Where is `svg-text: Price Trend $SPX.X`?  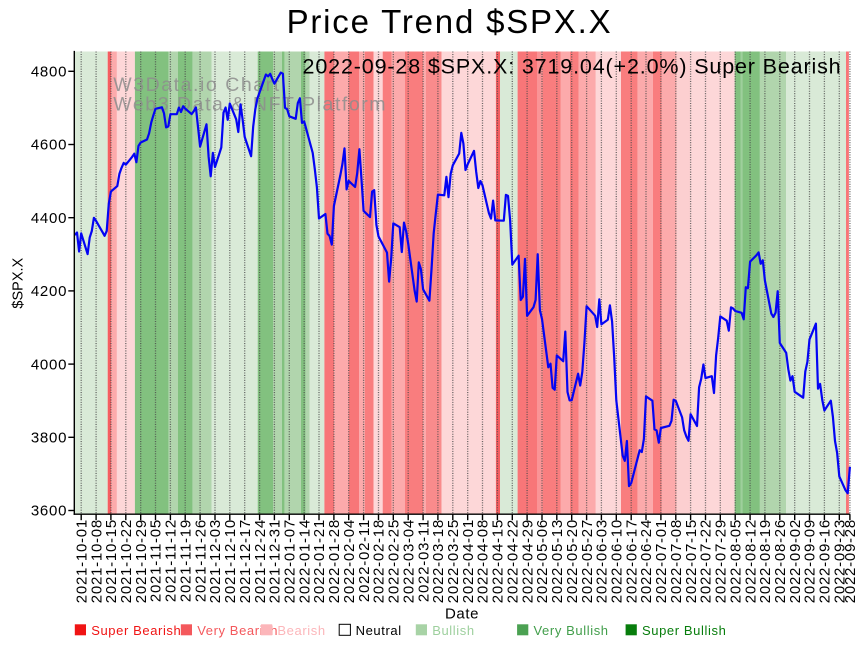 svg-text: Price Trend $SPX.X is located at coordinates (450, 21).